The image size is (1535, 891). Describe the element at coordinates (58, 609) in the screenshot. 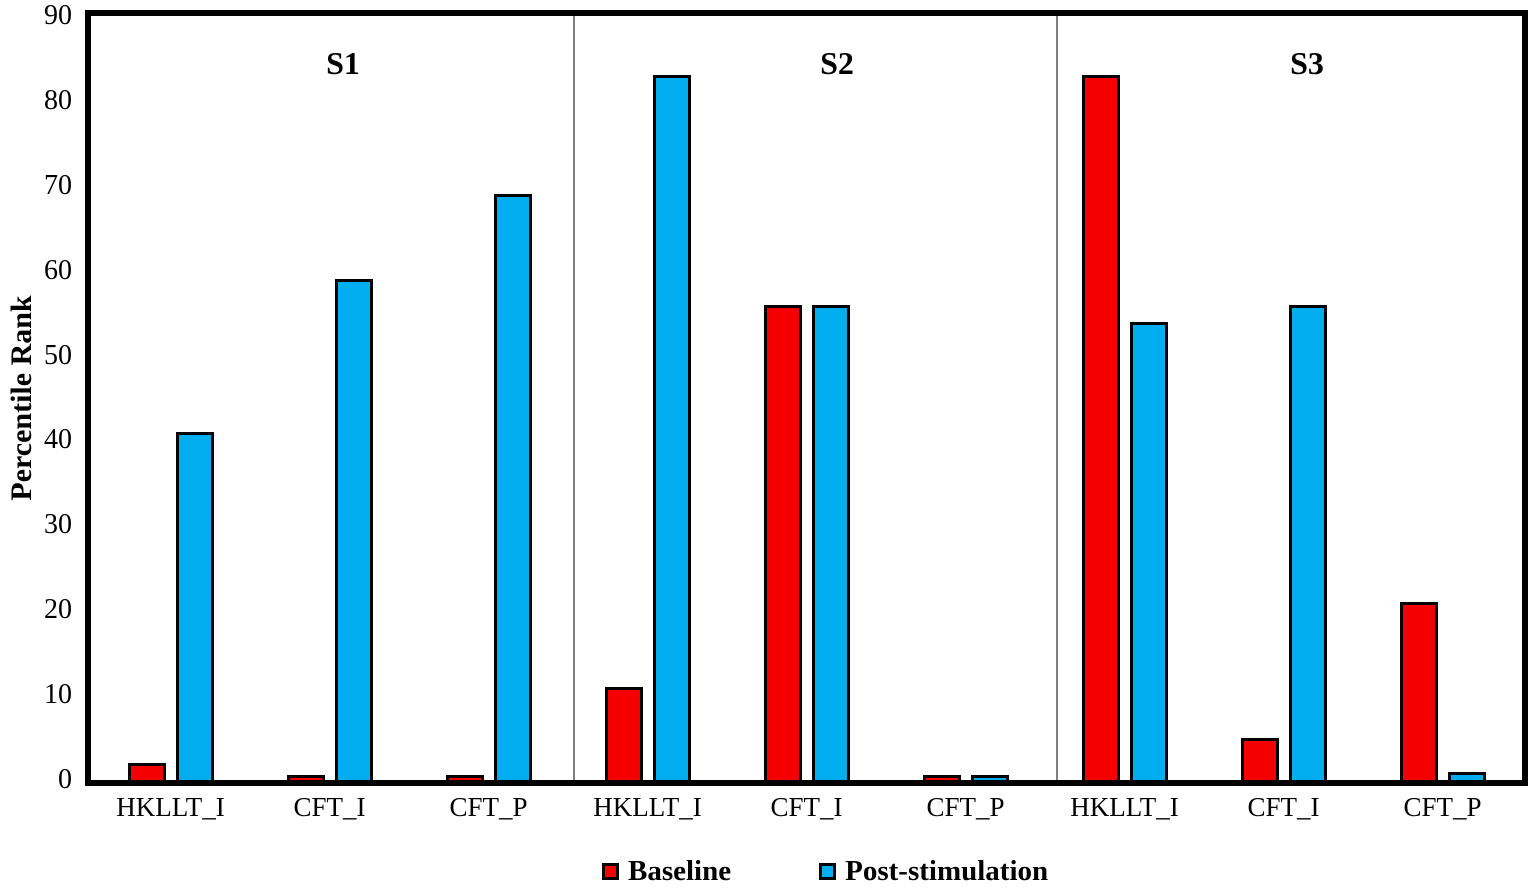

I see `y-tick-label-20: 20` at that location.